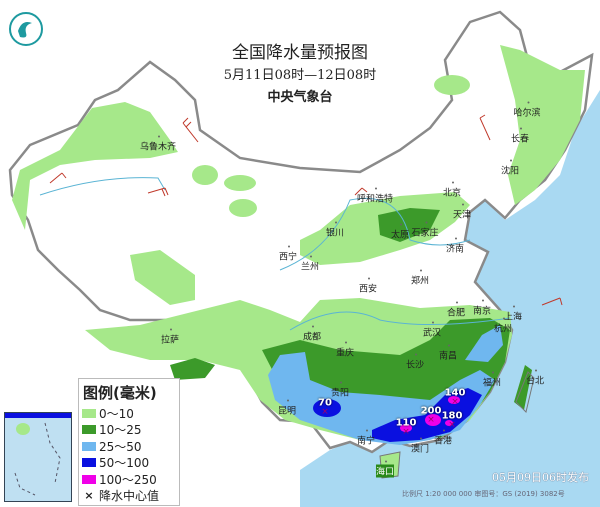  Describe the element at coordinates (385, 469) in the screenshot. I see `city-label: 海口` at that location.